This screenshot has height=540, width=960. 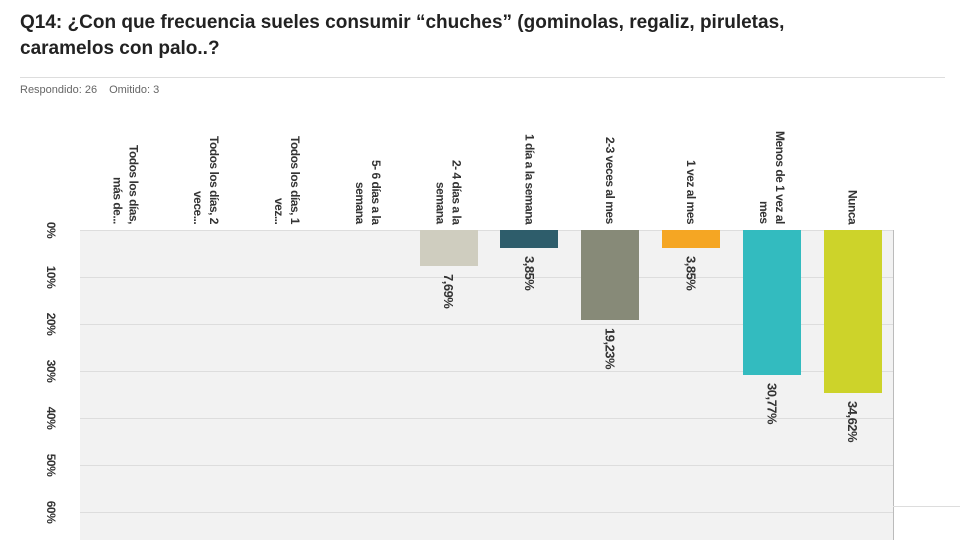 I want to click on answered: Respondido: 26, so click(x=59, y=90).